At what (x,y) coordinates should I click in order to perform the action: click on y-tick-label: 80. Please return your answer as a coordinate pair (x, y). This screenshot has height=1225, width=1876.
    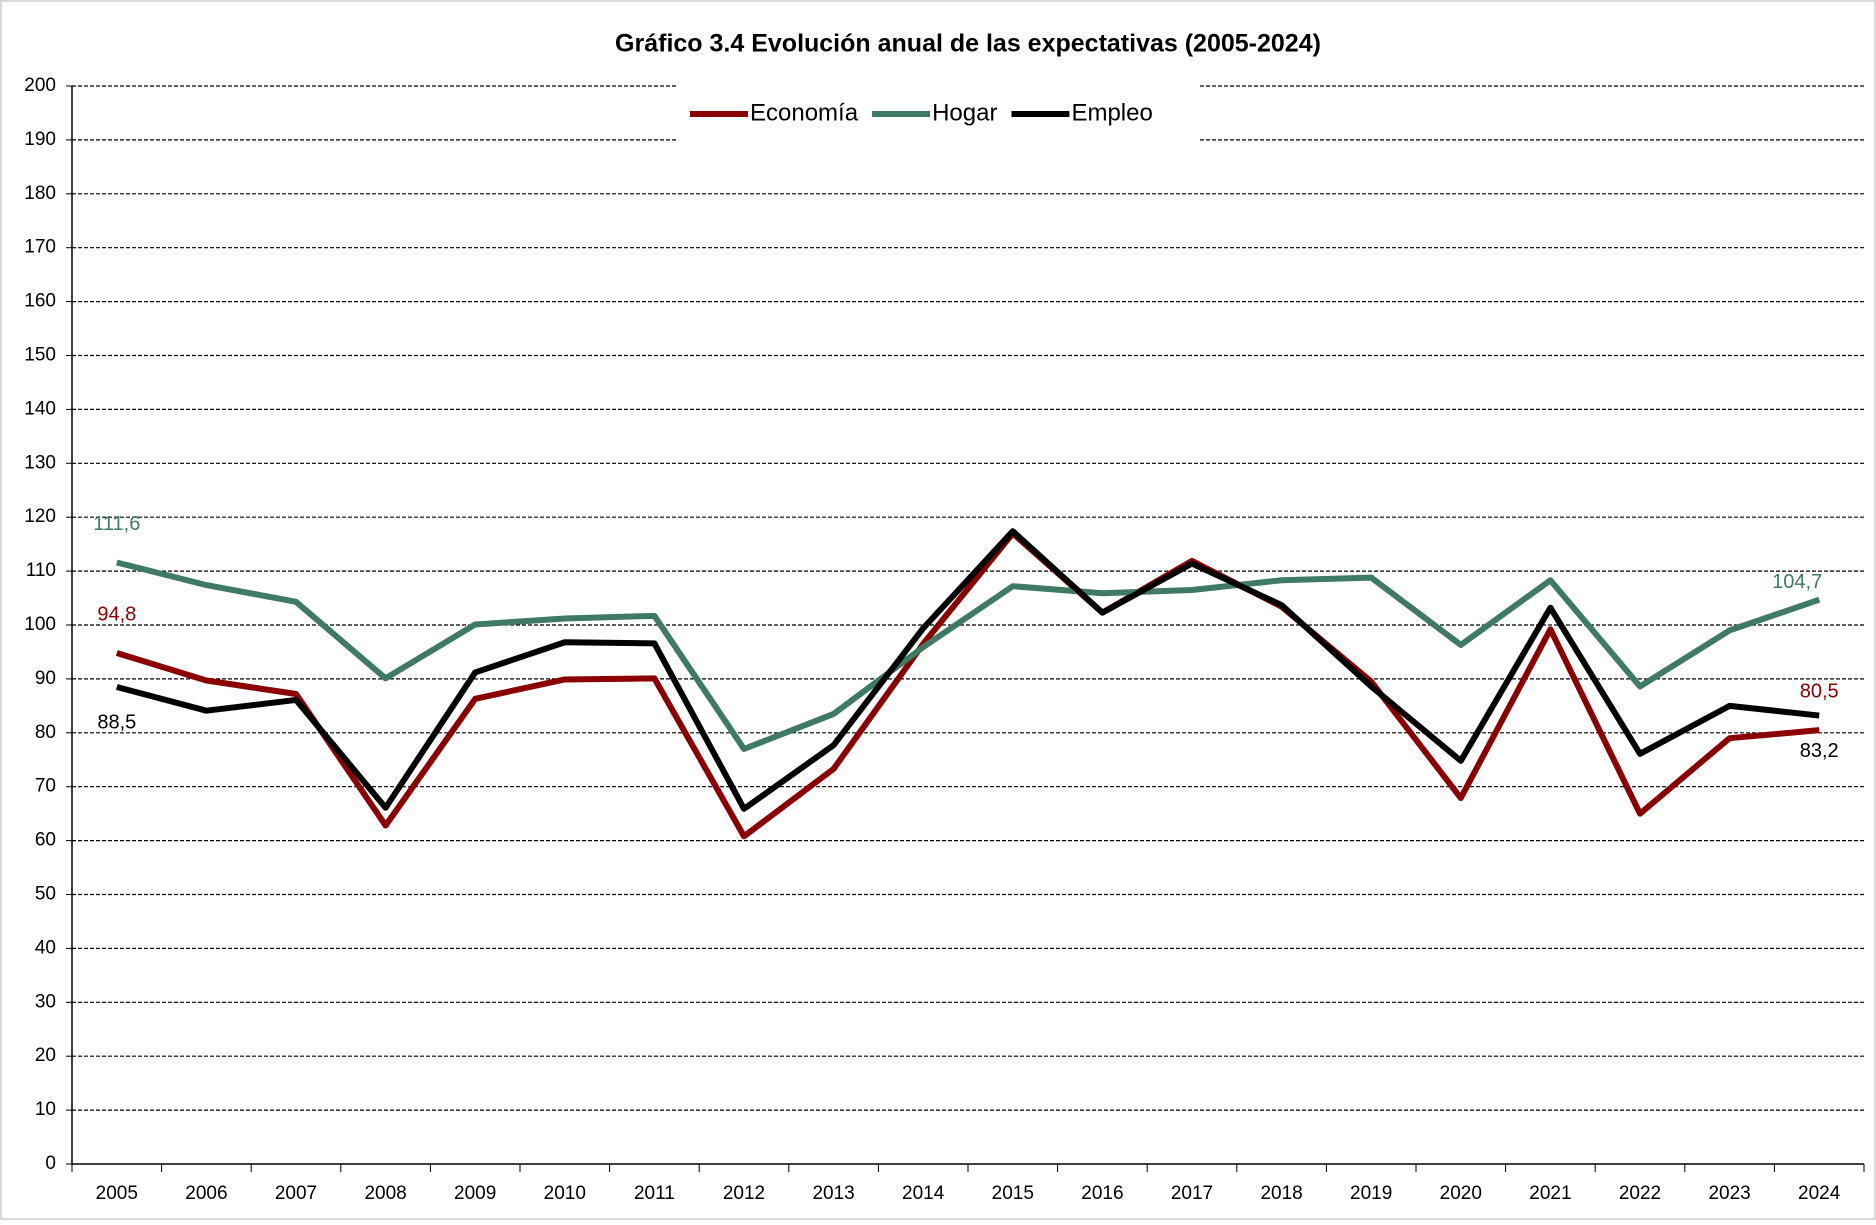
    Looking at the image, I should click on (45, 732).